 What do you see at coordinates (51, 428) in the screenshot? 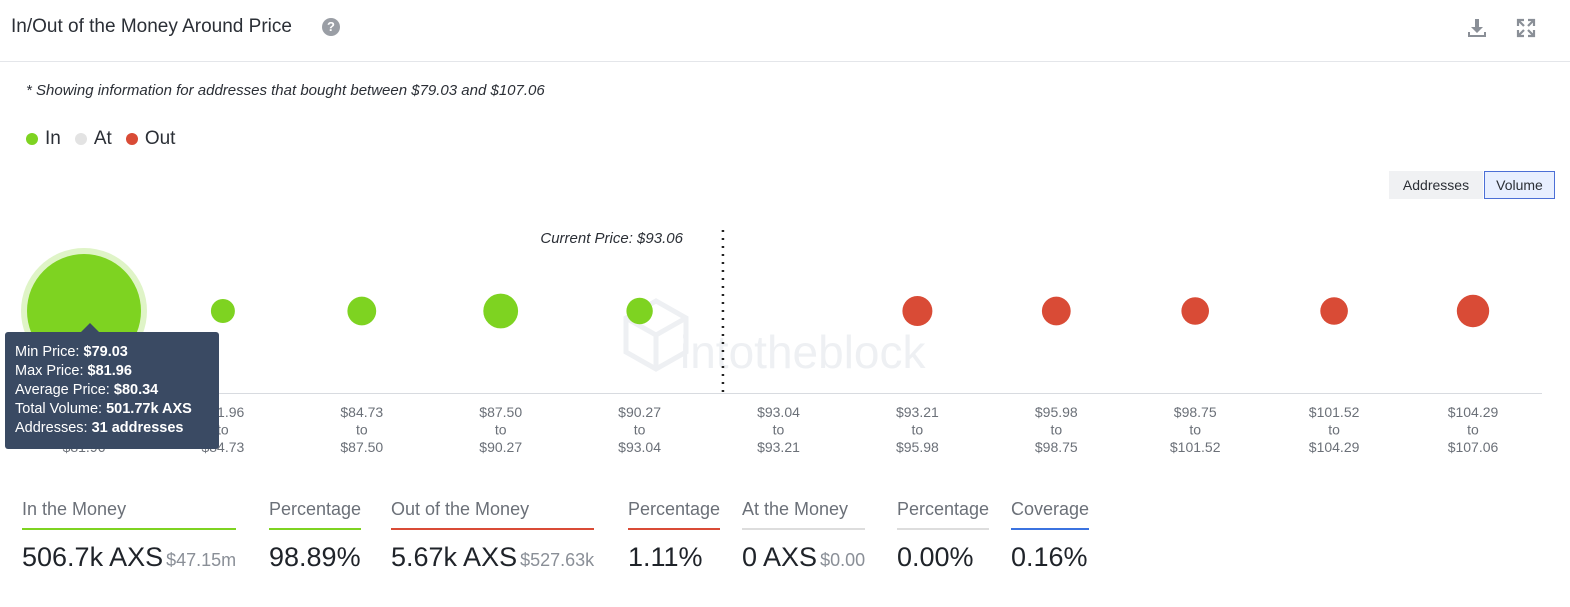
I see `tooltip-addr-label: Addresses:` at bounding box center [51, 428].